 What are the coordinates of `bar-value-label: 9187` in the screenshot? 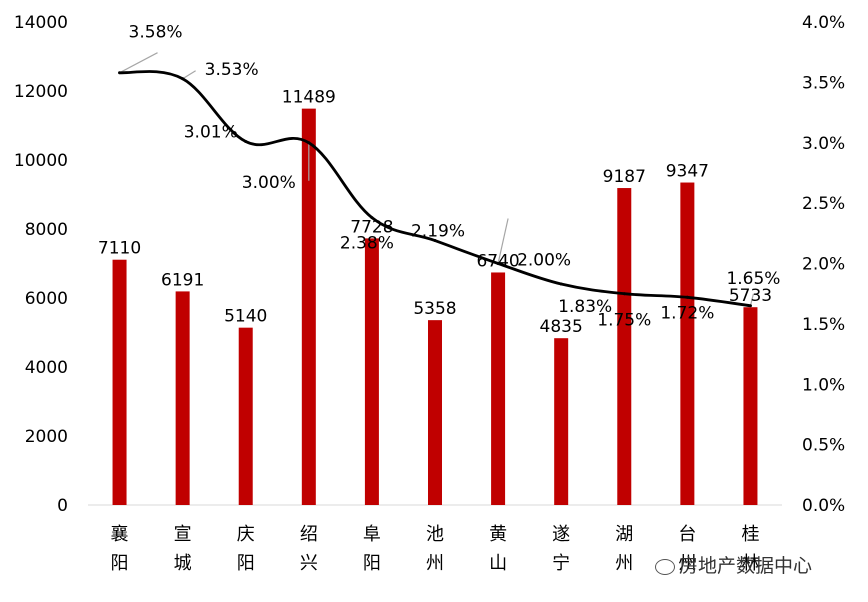 It's located at (624, 177).